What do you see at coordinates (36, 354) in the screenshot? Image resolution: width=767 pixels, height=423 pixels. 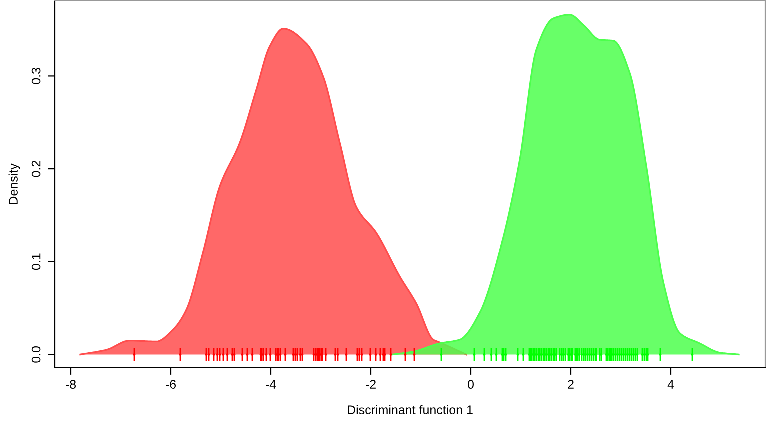 I see `y-tick-label: 0.0` at bounding box center [36, 354].